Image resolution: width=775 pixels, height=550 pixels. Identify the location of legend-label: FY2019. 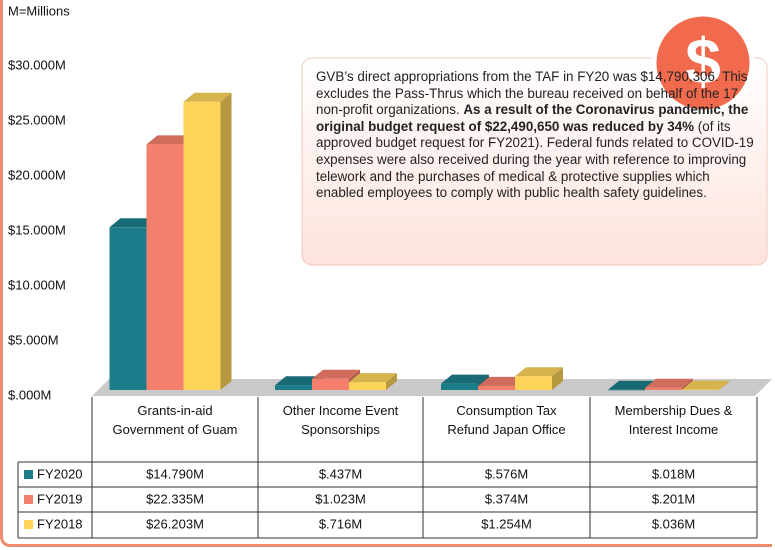
(60, 498).